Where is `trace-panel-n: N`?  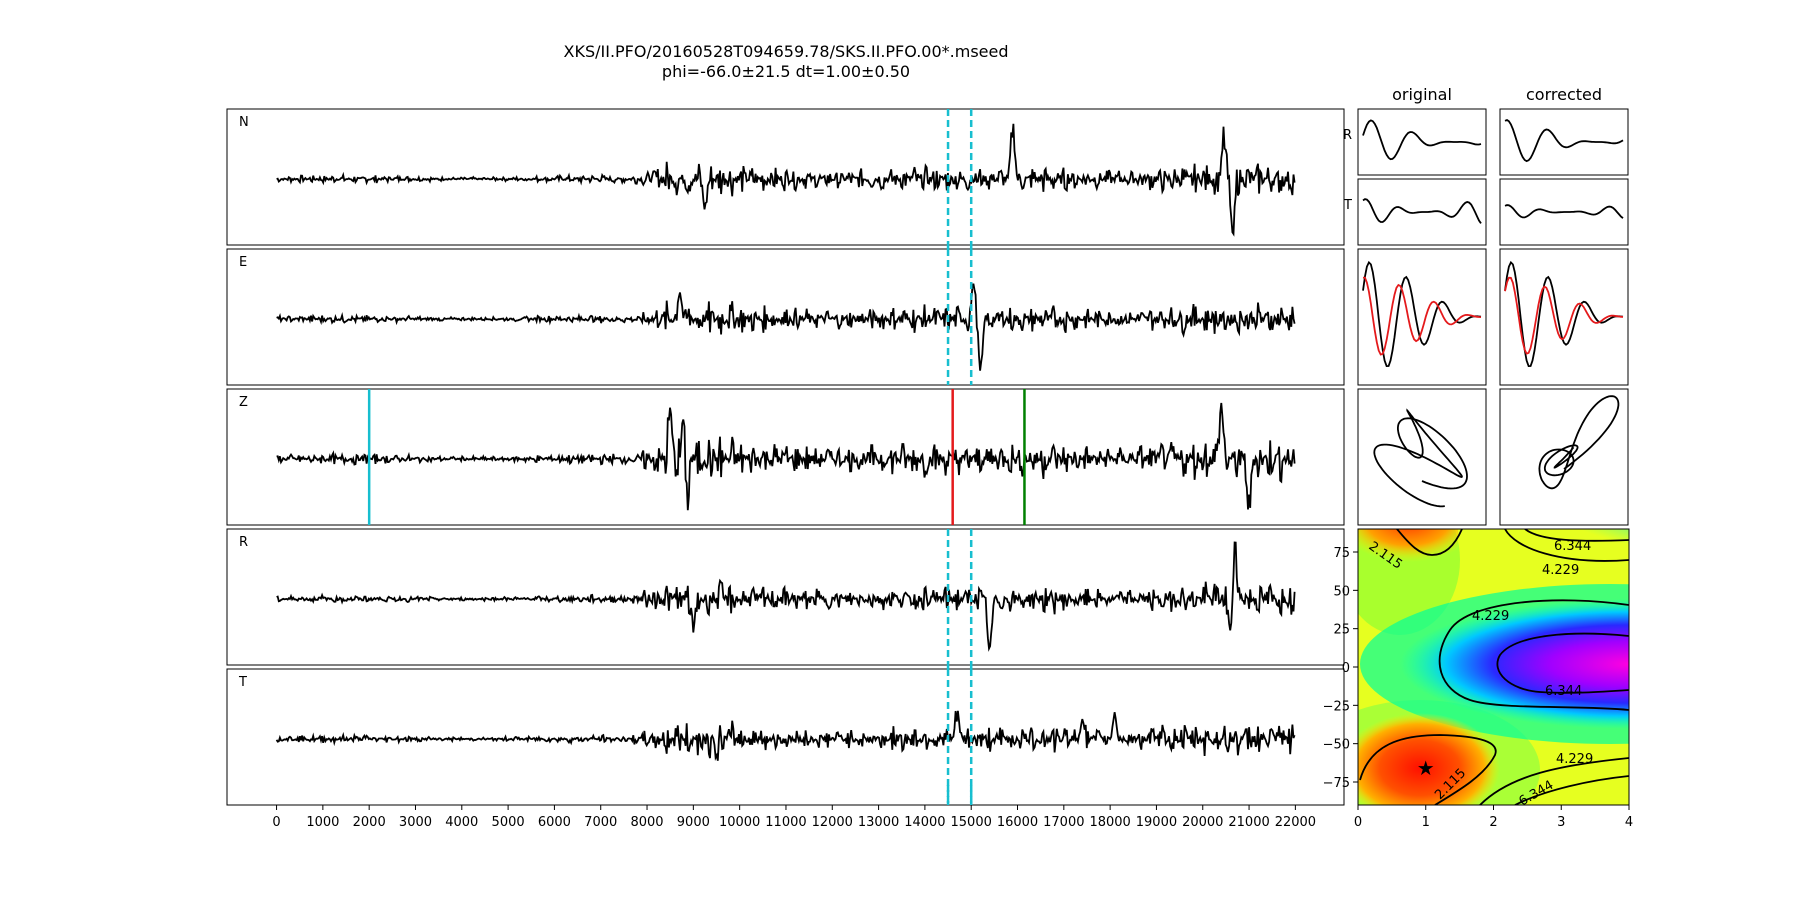 trace-panel-n: N is located at coordinates (785, 177).